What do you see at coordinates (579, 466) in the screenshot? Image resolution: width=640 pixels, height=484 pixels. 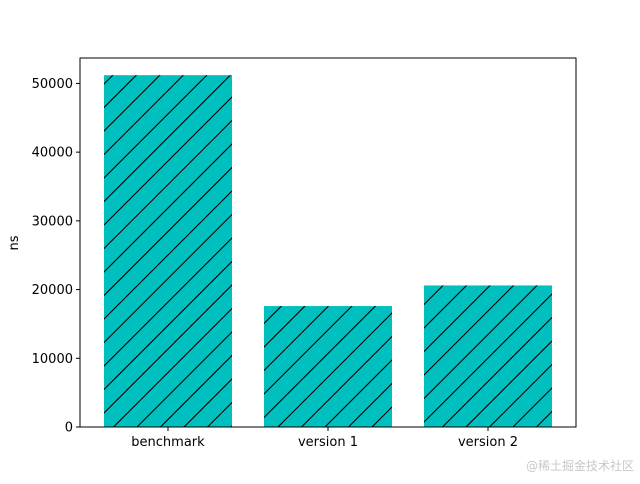 I see `watermark: @稀土掘金技术社区` at bounding box center [579, 466].